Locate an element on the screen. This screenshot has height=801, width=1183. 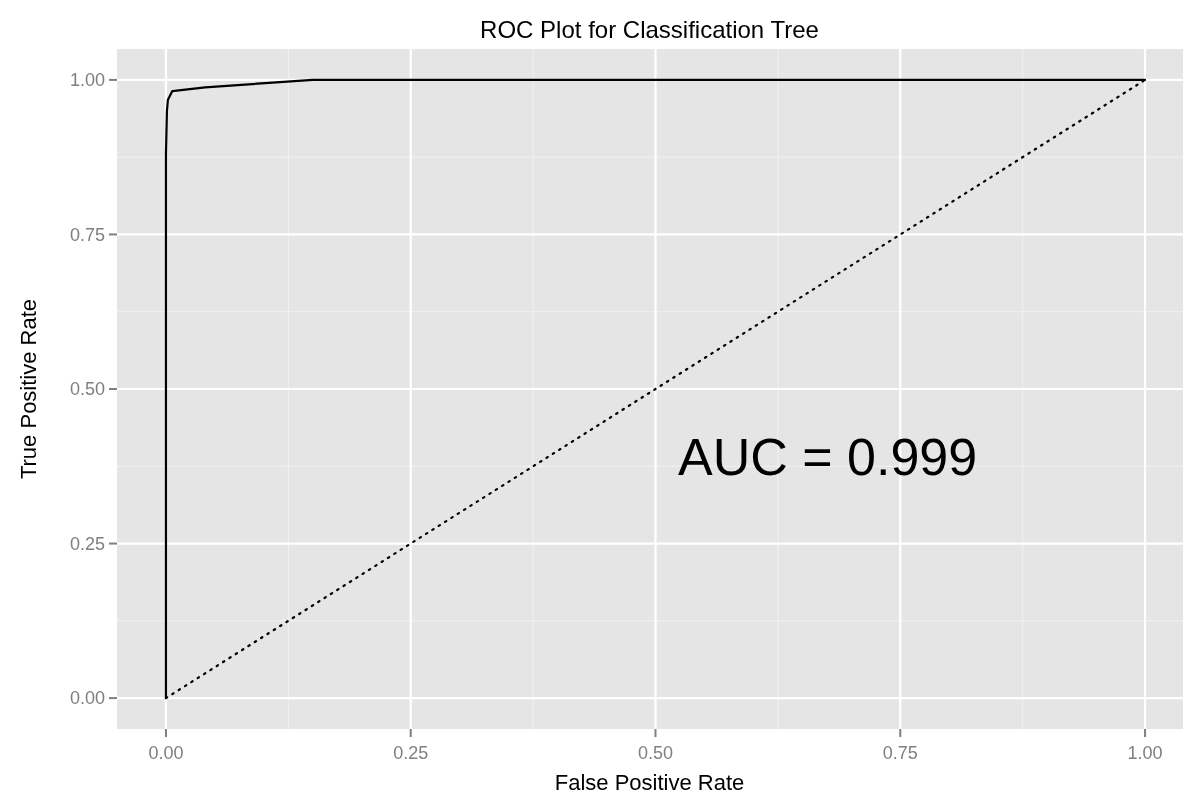
y-tick-label: 0.50 is located at coordinates (87, 389).